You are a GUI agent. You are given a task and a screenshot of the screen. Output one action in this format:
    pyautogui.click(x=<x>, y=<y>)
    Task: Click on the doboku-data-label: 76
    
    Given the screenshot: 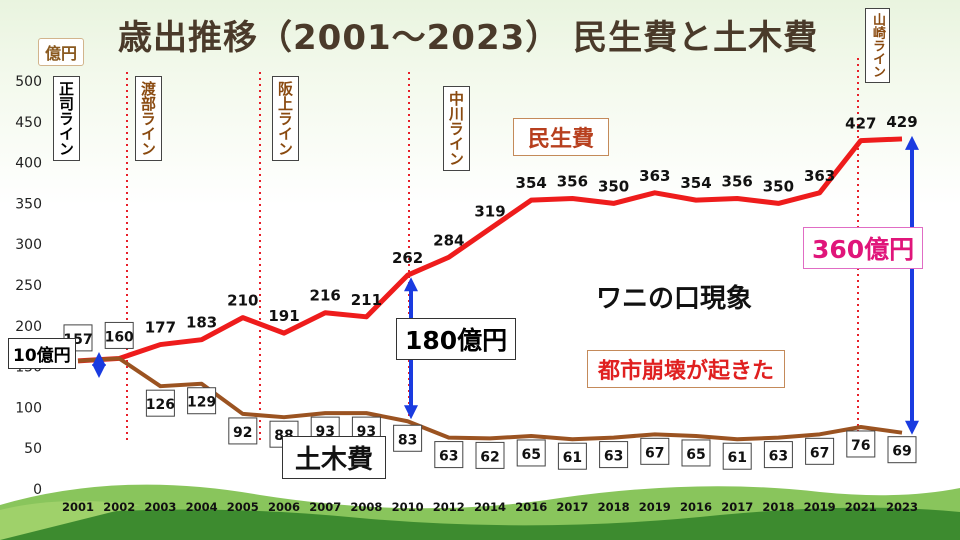 What is the action you would take?
    pyautogui.click(x=860, y=446)
    